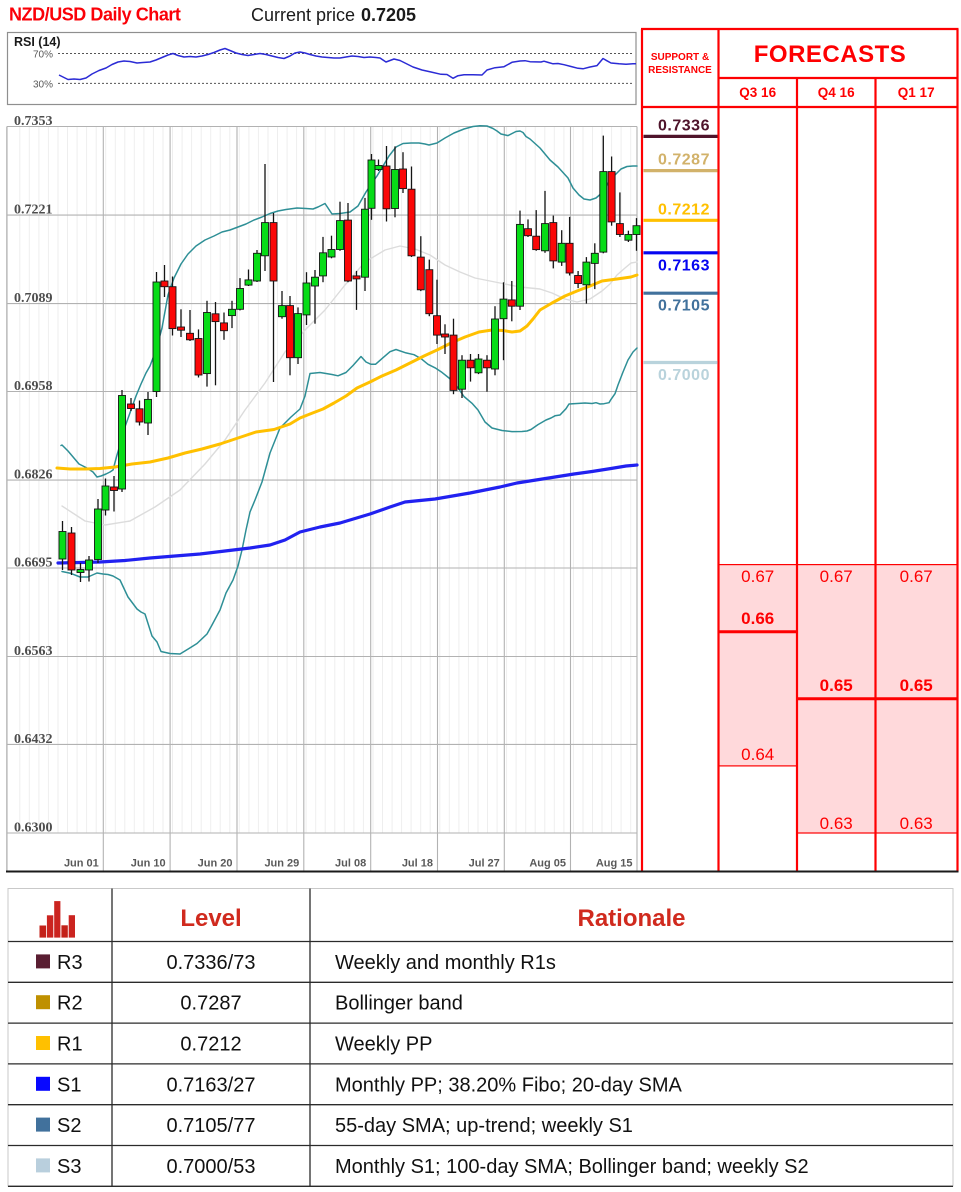 The image size is (961, 1192). What do you see at coordinates (43, 85) in the screenshot?
I see `svg-text: 30%` at bounding box center [43, 85].